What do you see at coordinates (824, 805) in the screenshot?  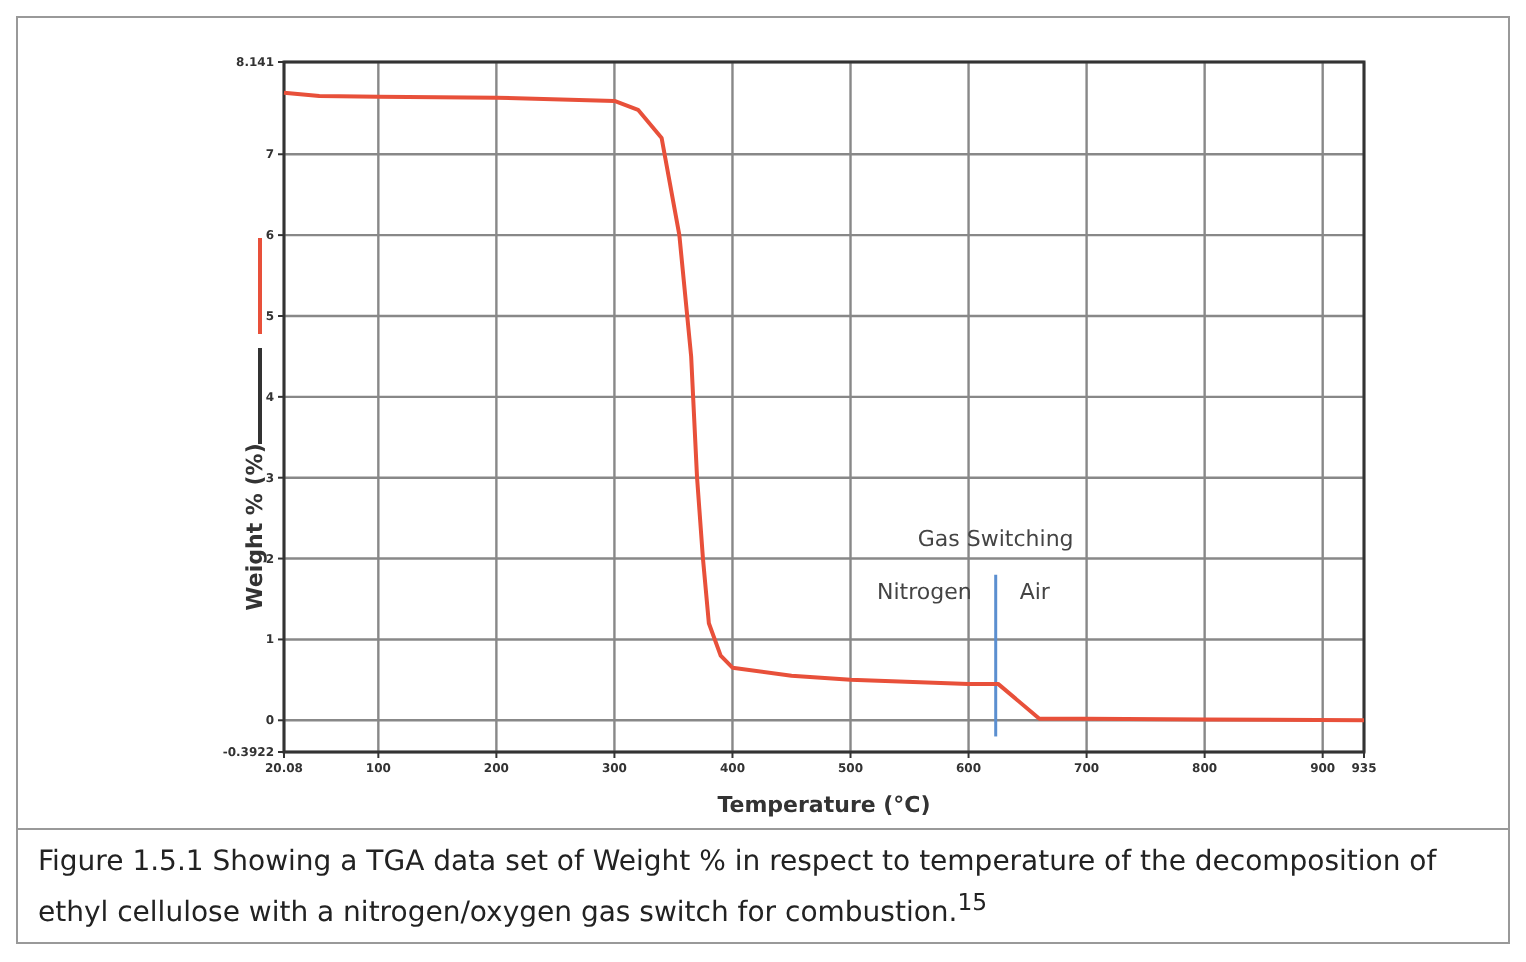 I see `x-axis-title: Temperature (°C)` at bounding box center [824, 805].